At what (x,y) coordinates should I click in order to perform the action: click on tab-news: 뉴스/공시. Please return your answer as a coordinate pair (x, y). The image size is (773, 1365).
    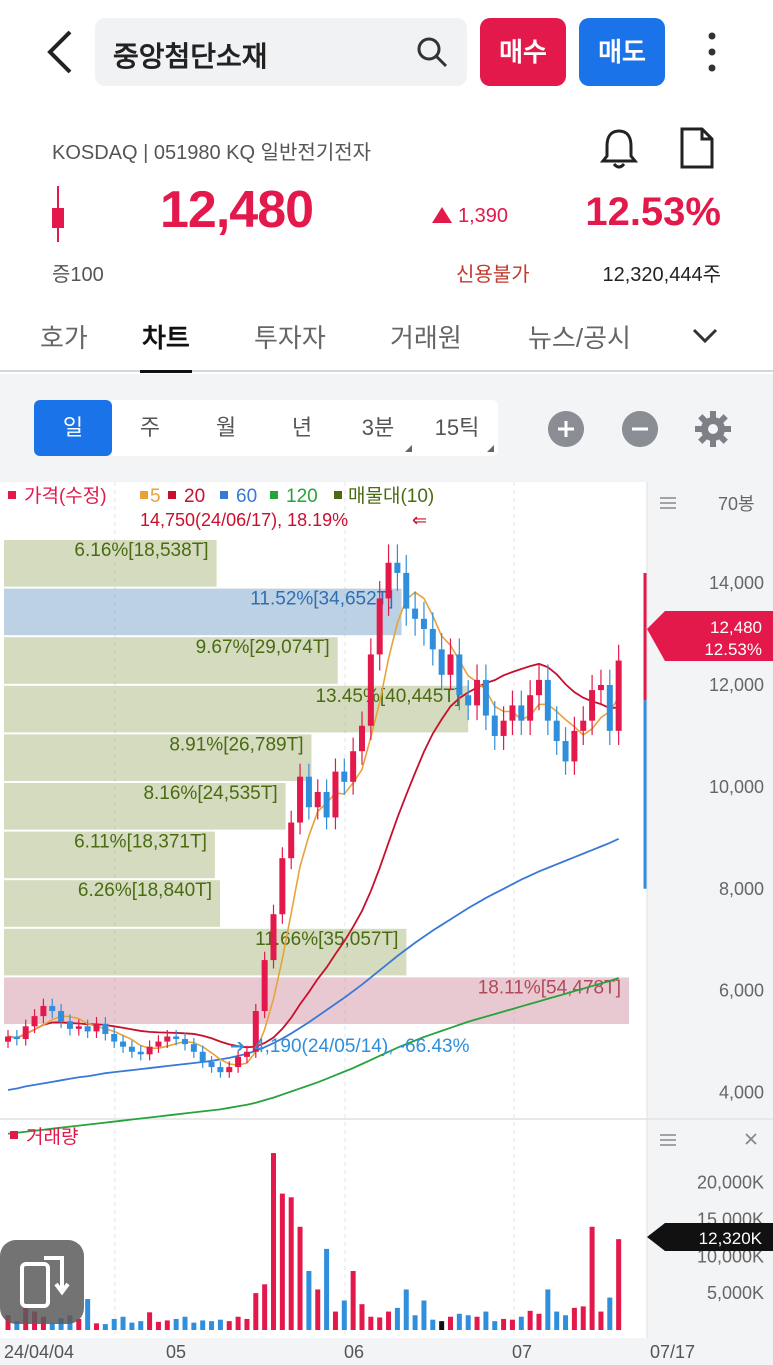
    Looking at the image, I should click on (579, 338).